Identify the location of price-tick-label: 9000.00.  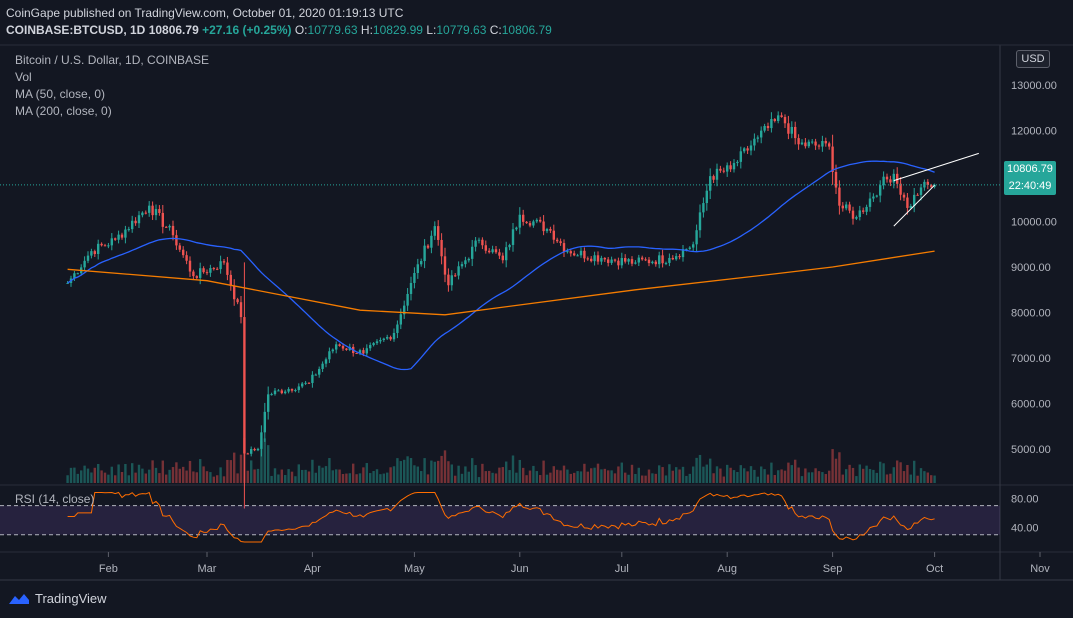
(1031, 268).